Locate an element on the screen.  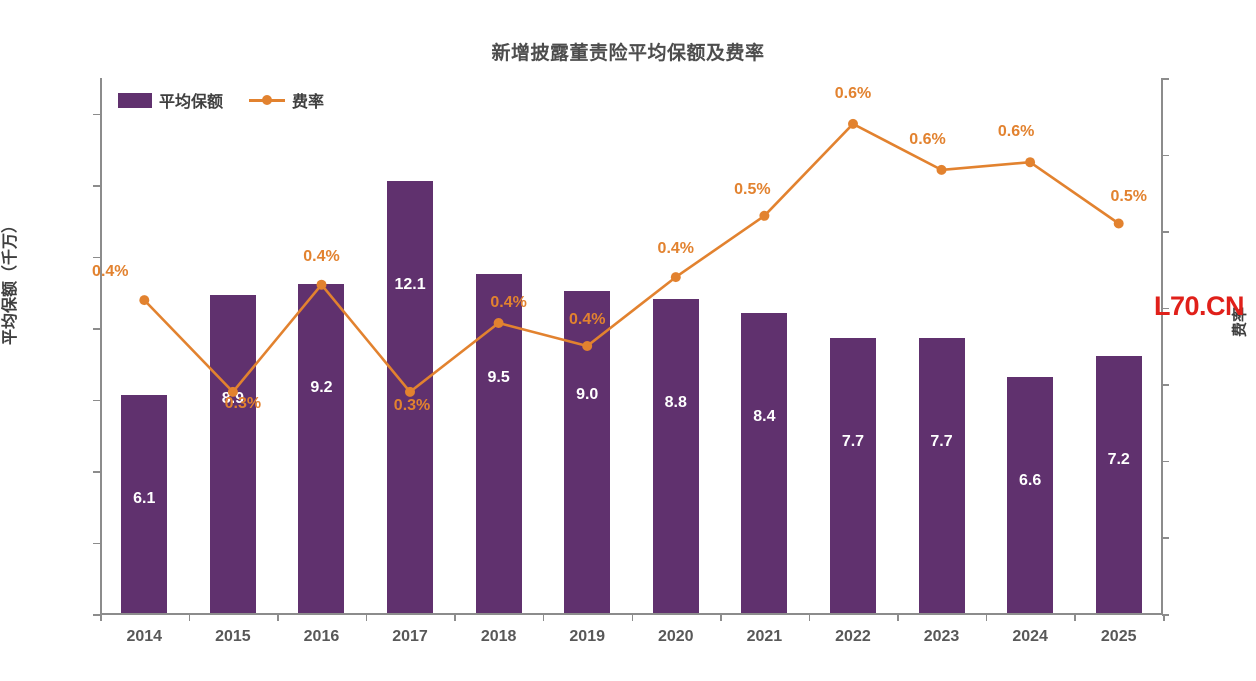
legend-item-label: 费率 is located at coordinates (308, 102).